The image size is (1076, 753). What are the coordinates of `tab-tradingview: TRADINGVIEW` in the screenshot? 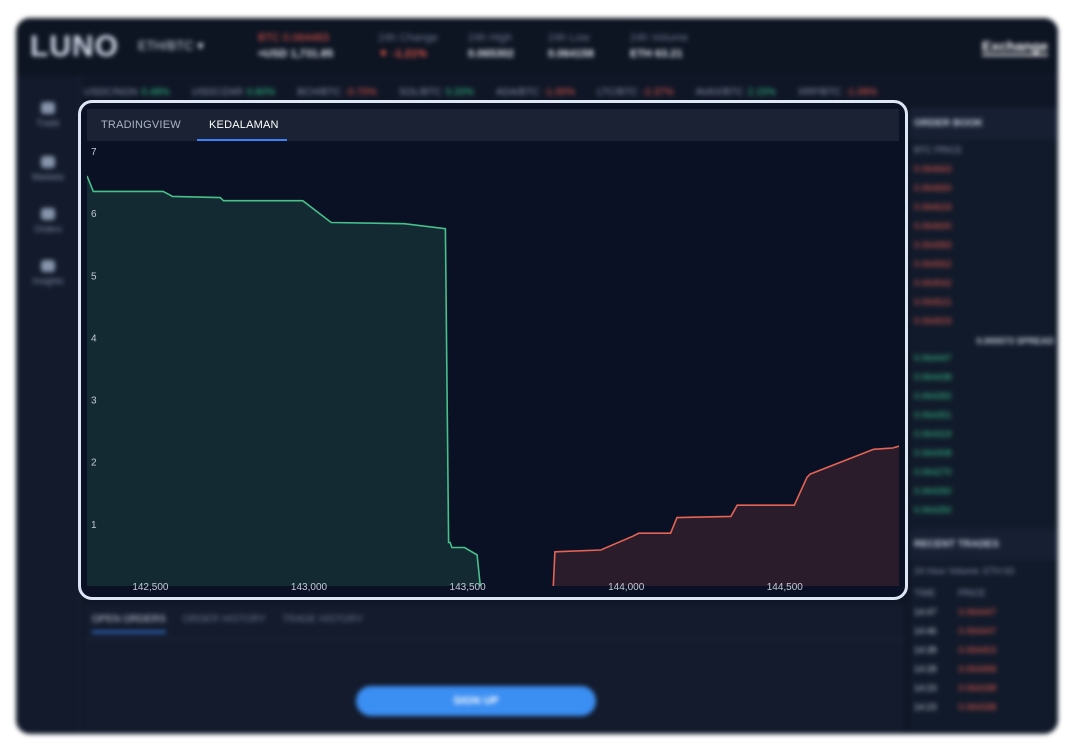 It's located at (141, 125).